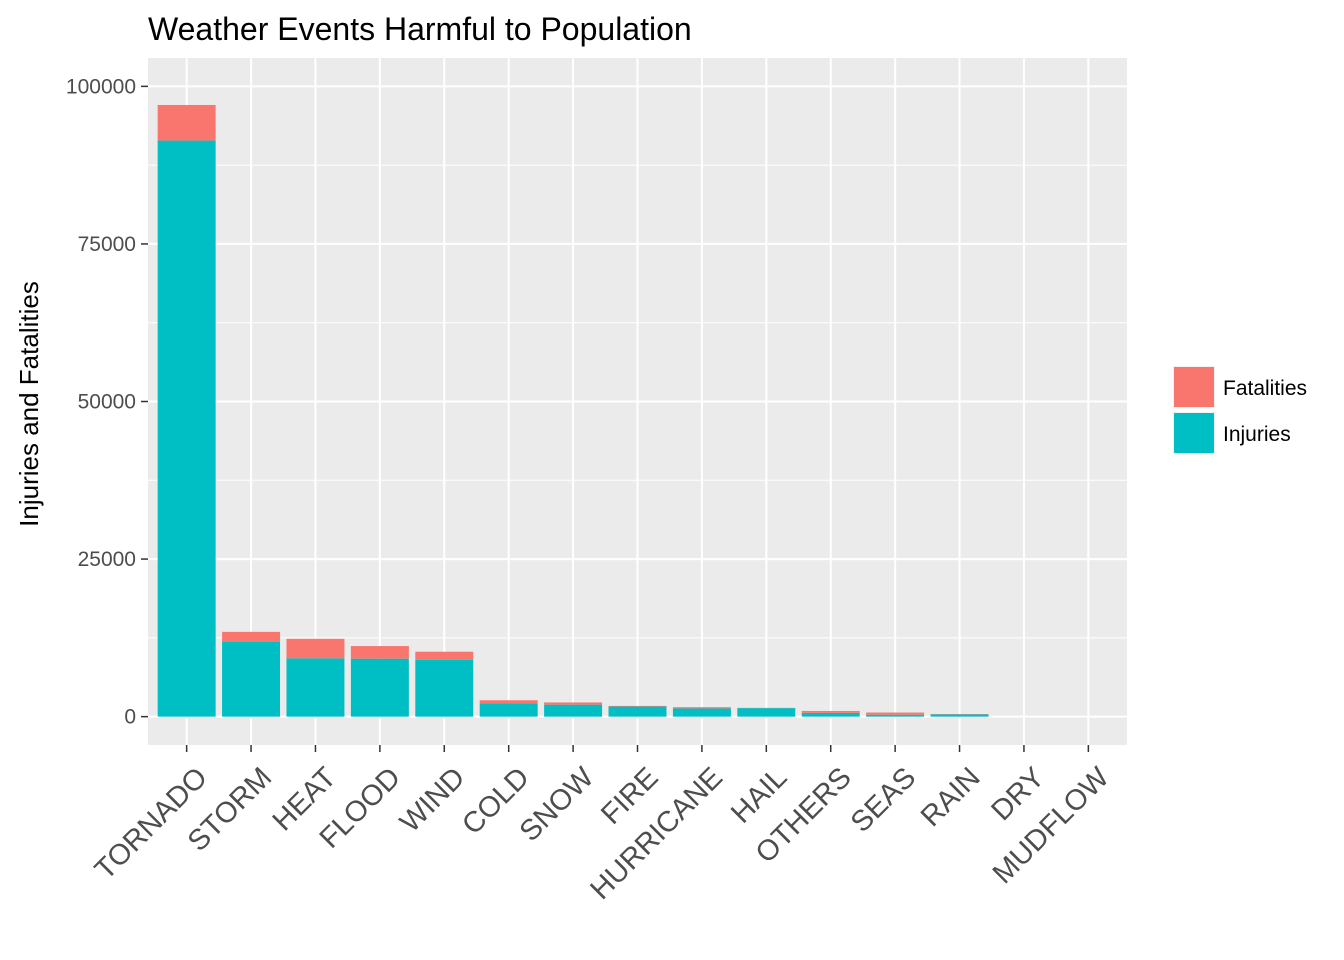 This screenshot has height=960, width=1344. Describe the element at coordinates (959, 715) in the screenshot. I see `bar-injuries-rain` at that location.